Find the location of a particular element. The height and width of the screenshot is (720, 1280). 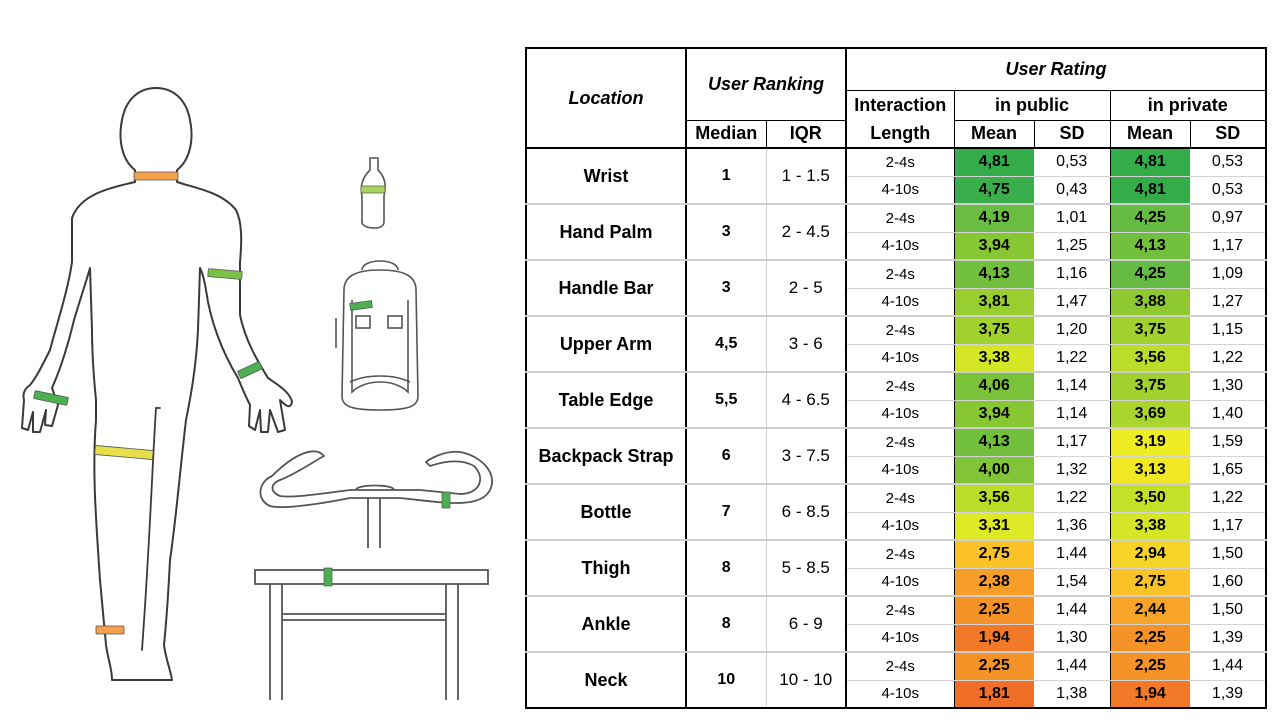

location-cell: Neck is located at coordinates (606, 680).